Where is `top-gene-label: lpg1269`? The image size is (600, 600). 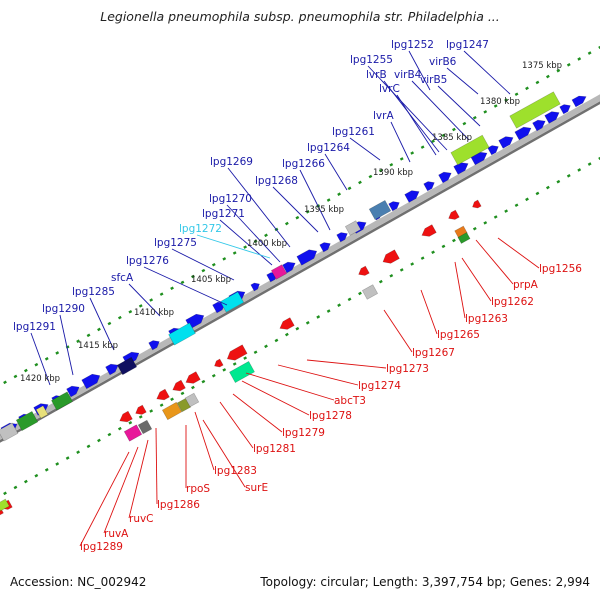 top-gene-label: lpg1269 is located at coordinates (231, 162).